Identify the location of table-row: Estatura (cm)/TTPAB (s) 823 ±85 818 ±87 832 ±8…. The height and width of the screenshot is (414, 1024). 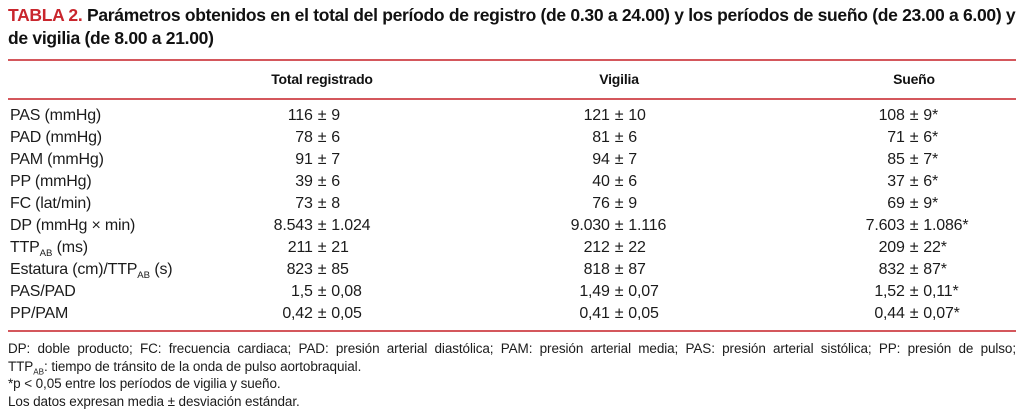
(512, 270).